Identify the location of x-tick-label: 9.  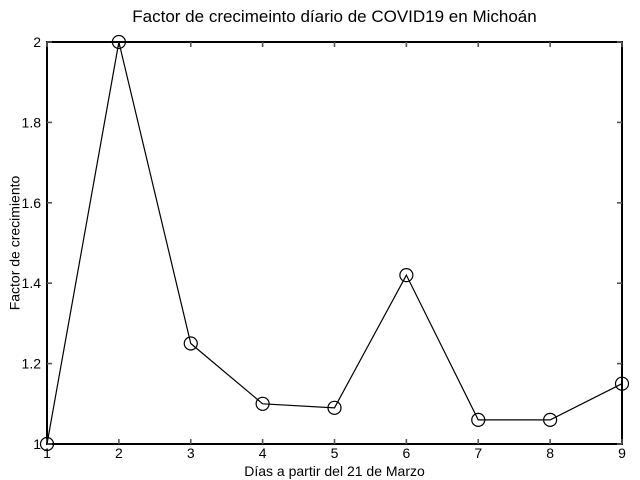
(622, 453).